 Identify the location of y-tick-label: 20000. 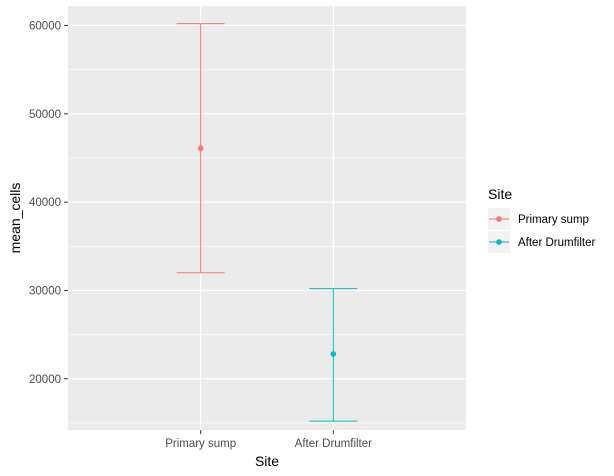
(45, 380).